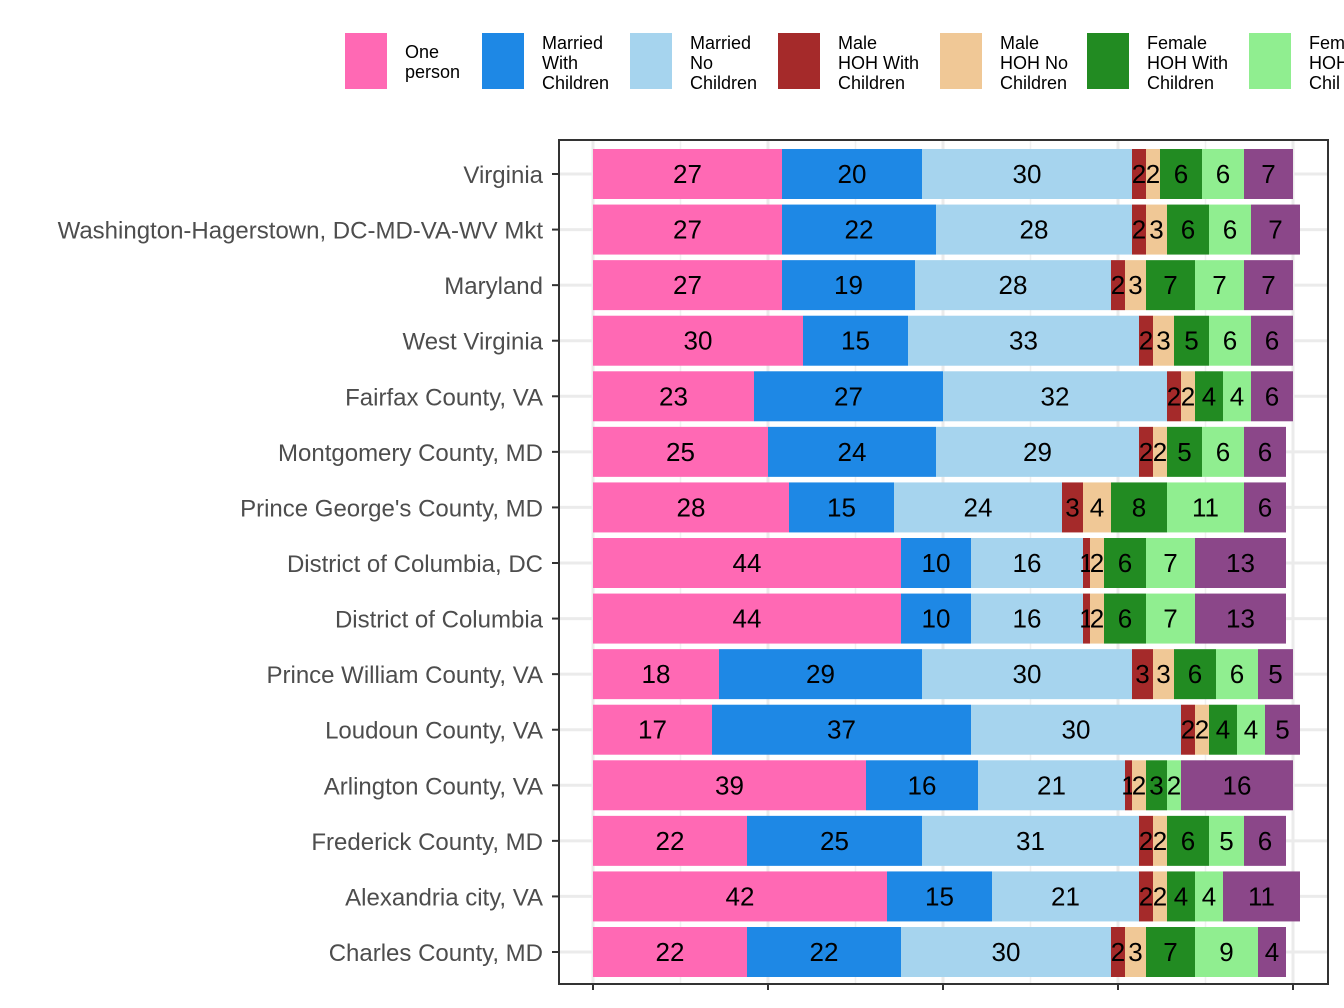  I want to click on data-label: 21, so click(1065, 896).